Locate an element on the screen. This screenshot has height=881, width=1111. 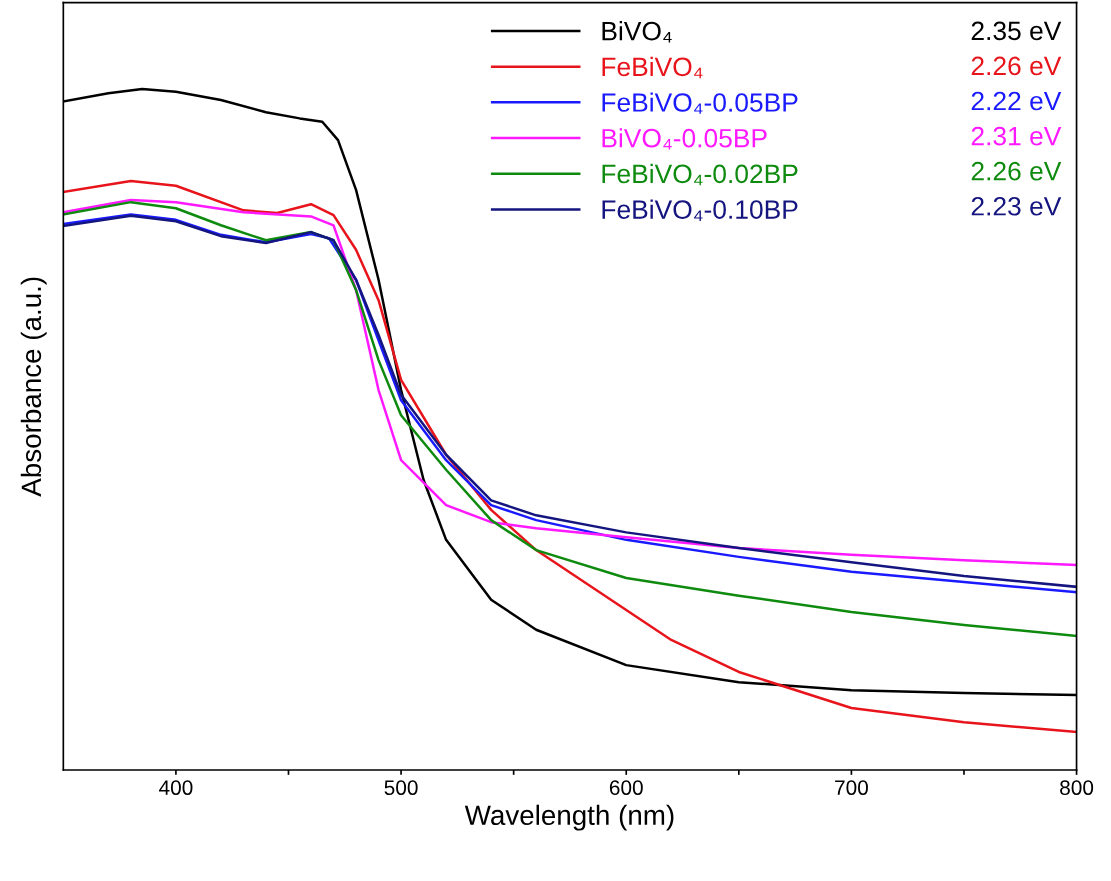
x-tick-label: 600 is located at coordinates (626, 788).